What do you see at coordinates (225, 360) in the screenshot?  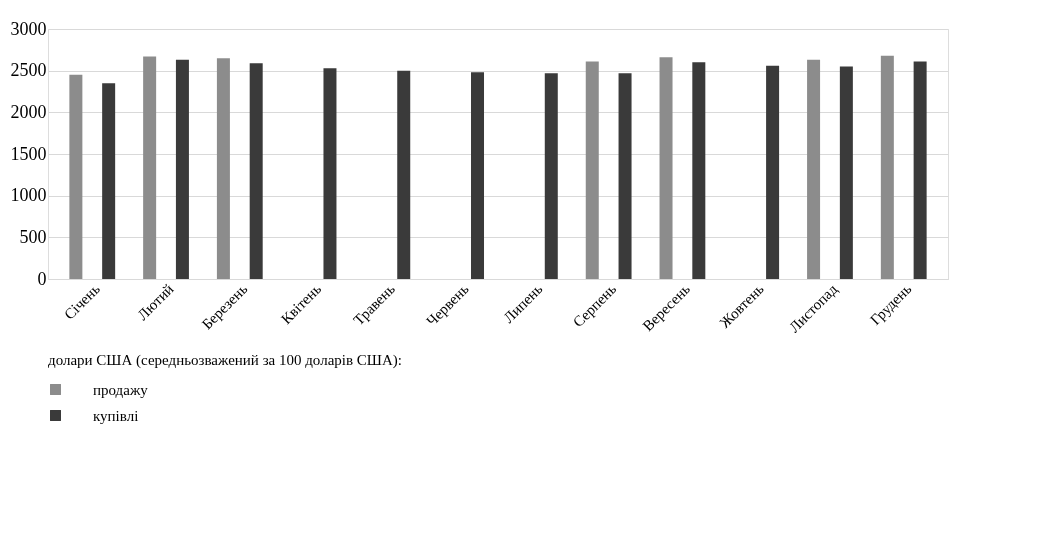 I see `legend-title: долари США (середньозважений за 100 доларів США):` at bounding box center [225, 360].